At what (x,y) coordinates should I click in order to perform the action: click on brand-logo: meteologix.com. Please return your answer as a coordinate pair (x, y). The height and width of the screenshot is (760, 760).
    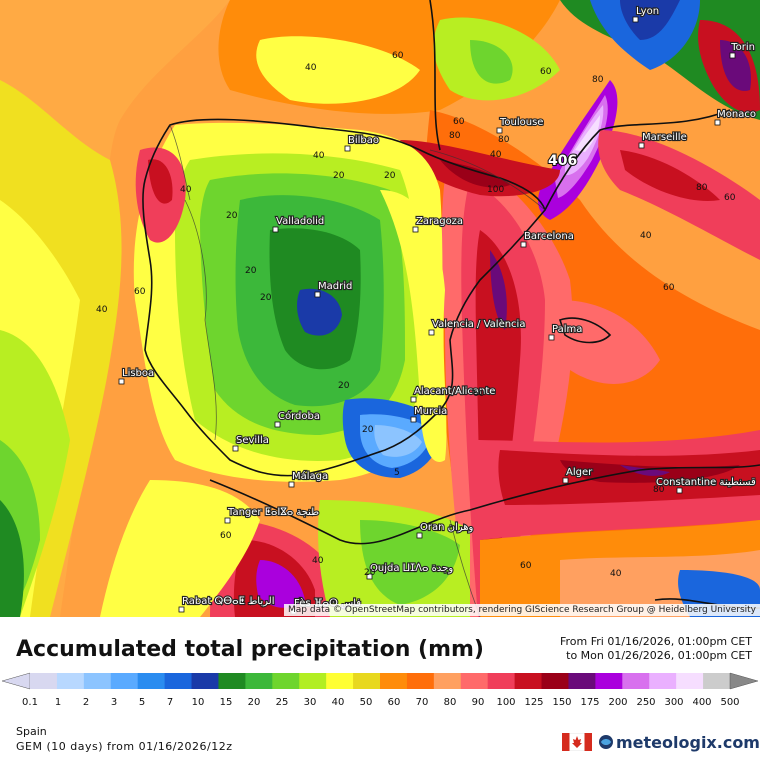
    Looking at the image, I should click on (661, 742).